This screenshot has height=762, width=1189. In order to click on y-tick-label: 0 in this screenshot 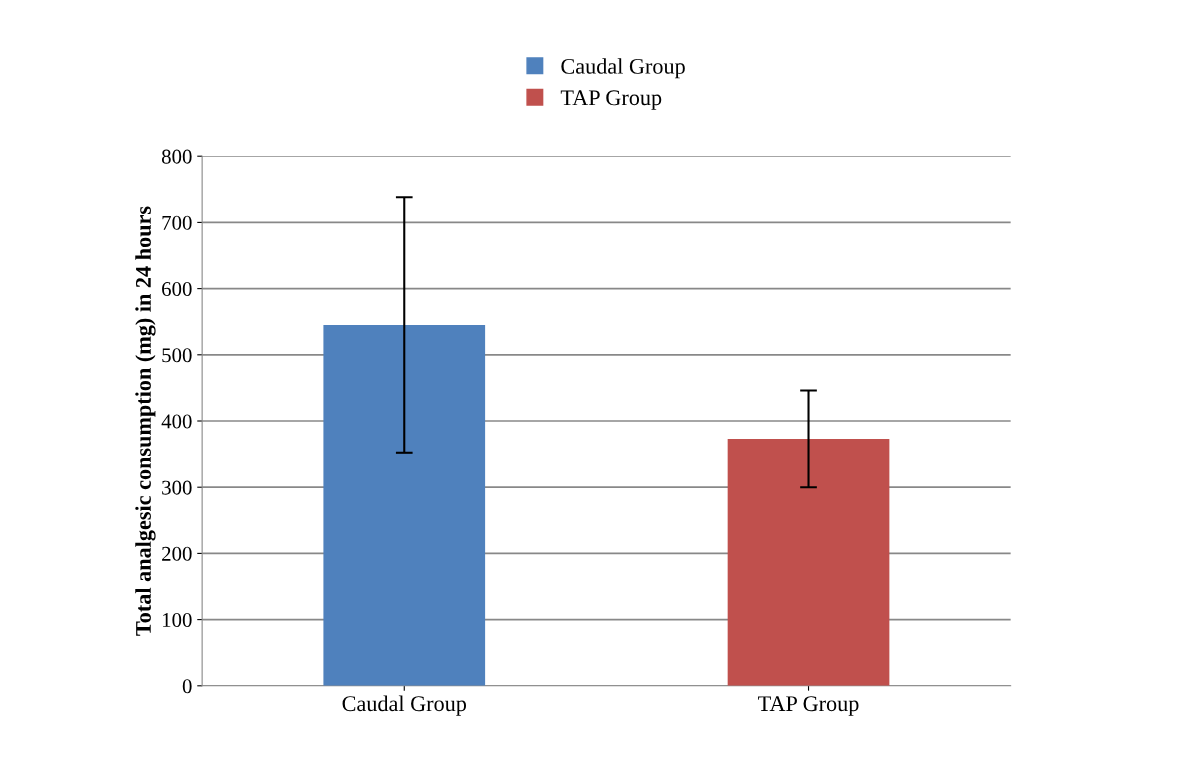, I will do `click(187, 686)`.